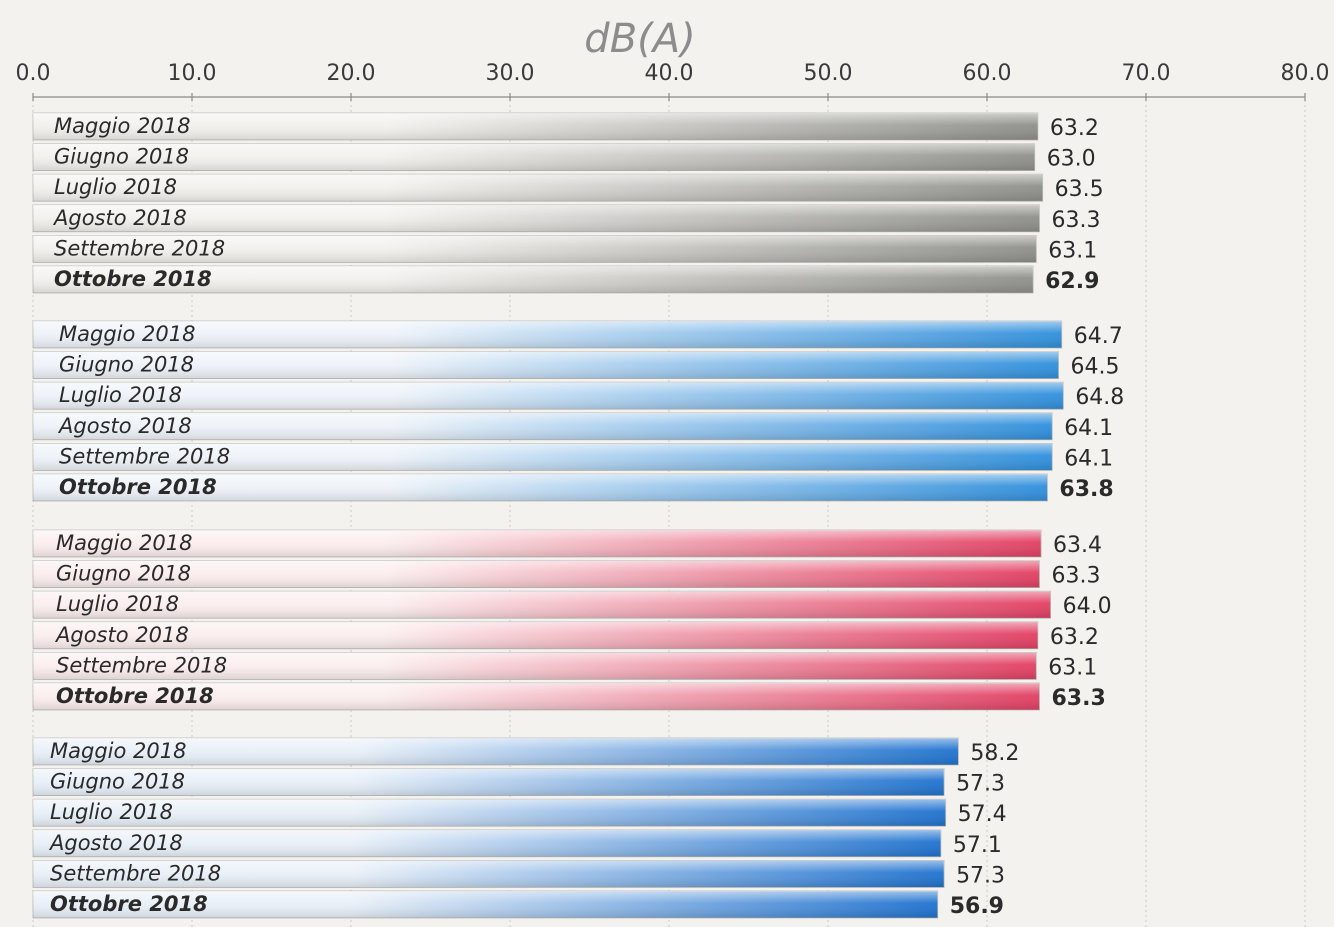 The height and width of the screenshot is (927, 1334). Describe the element at coordinates (977, 845) in the screenshot. I see `data-label: 57.1` at that location.